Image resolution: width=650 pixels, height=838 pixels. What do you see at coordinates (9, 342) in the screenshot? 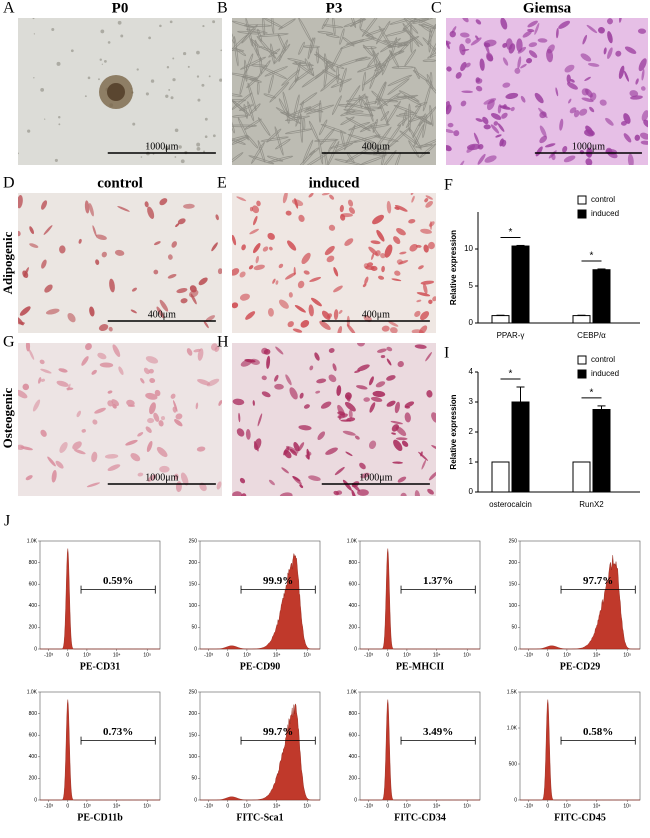
I see `panel-letter: G` at bounding box center [9, 342].